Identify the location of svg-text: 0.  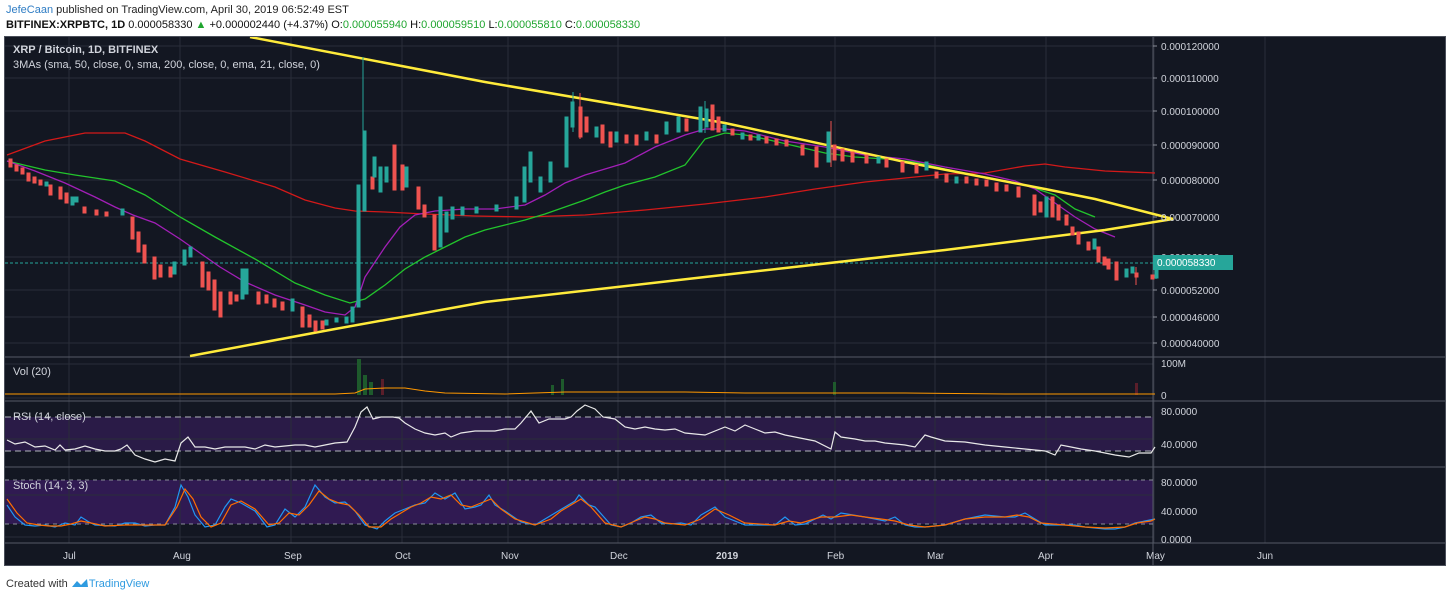
(1164, 396).